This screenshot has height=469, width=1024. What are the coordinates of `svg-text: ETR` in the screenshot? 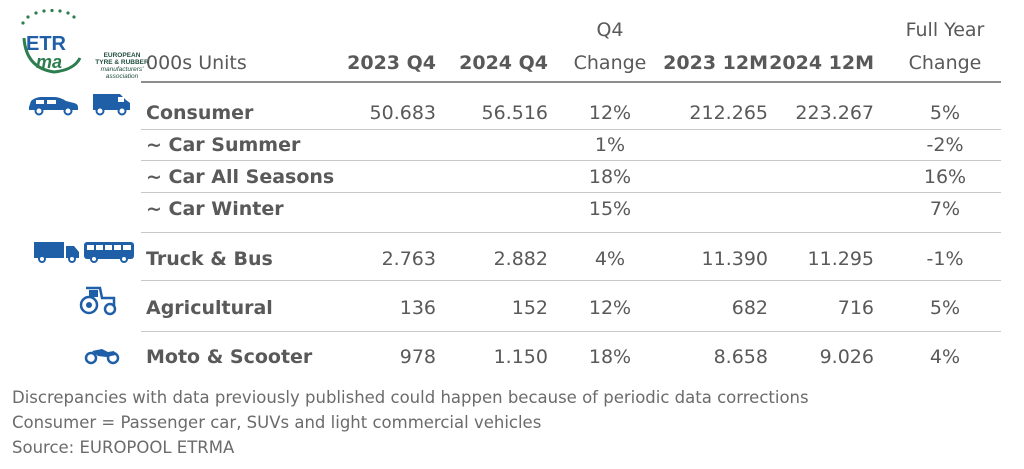 It's located at (46, 44).